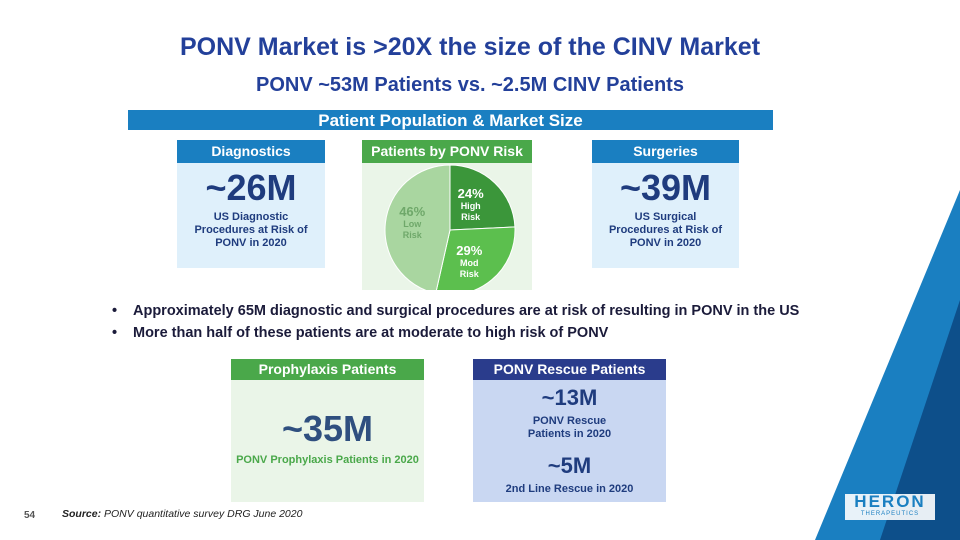  What do you see at coordinates (569, 397) in the screenshot?
I see `box-value: ~13M` at bounding box center [569, 397].